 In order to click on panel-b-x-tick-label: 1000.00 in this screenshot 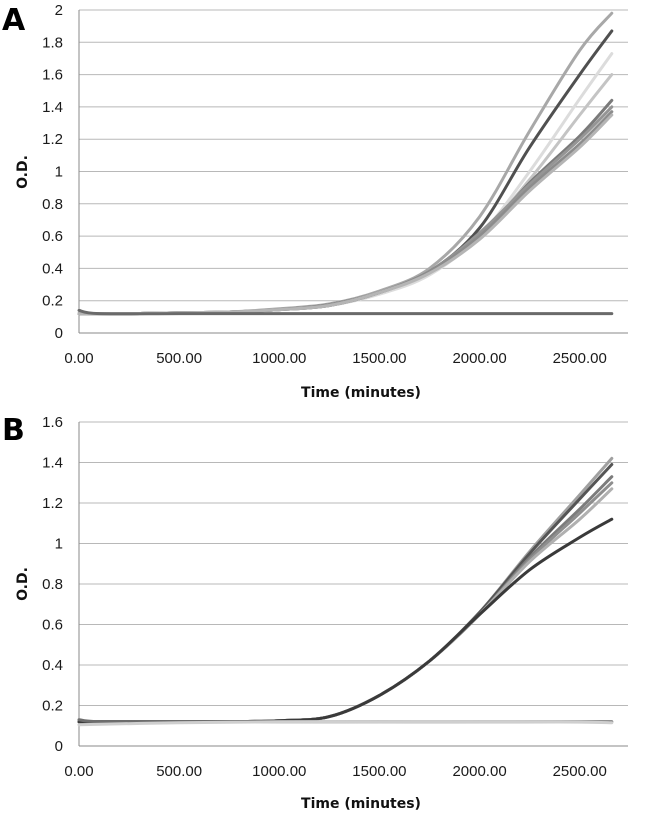, I will do `click(279, 771)`.